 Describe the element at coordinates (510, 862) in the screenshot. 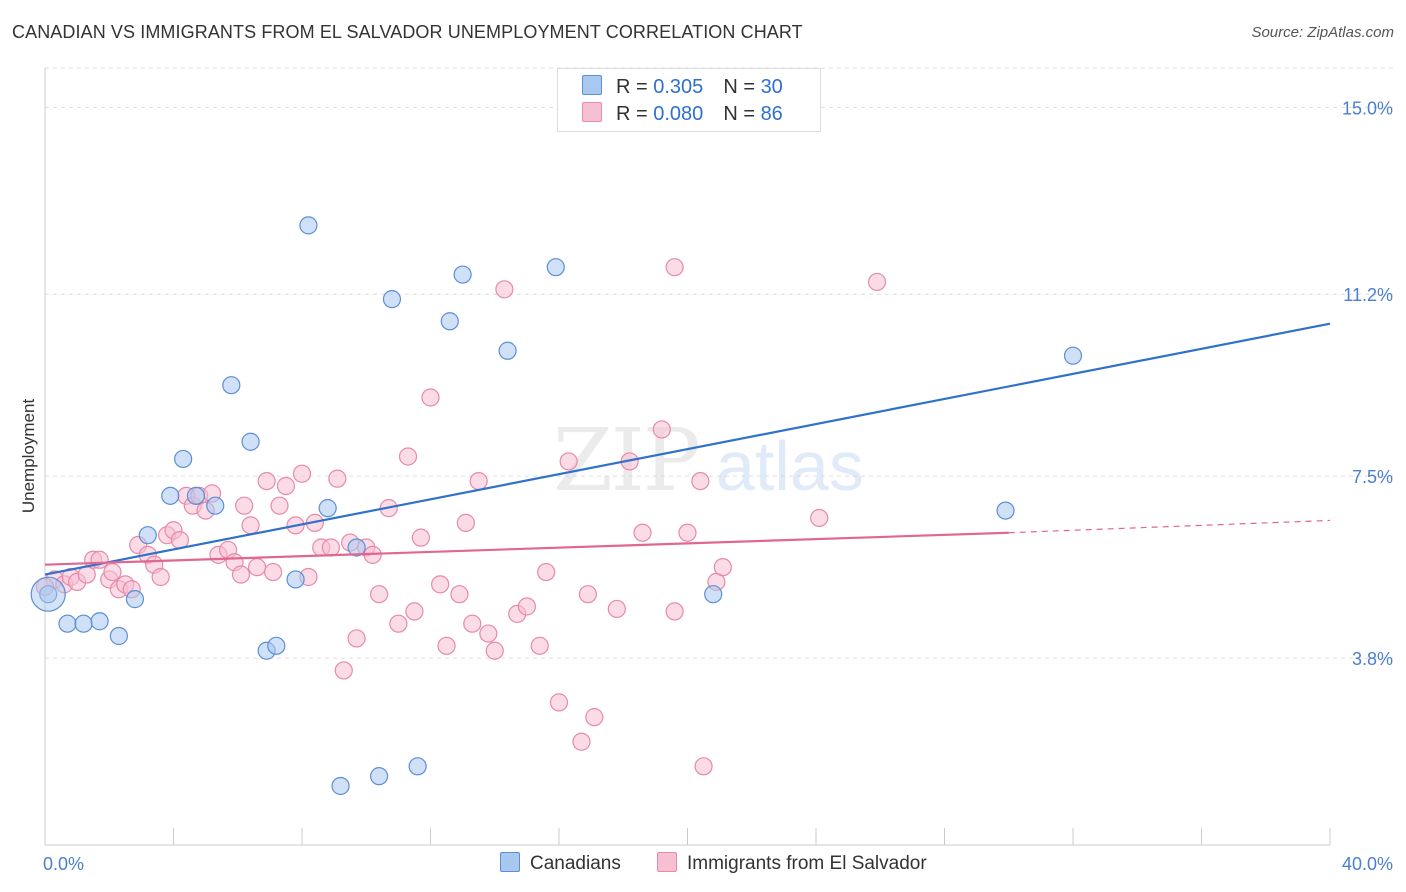

I see `canadians-legend-swatch` at that location.